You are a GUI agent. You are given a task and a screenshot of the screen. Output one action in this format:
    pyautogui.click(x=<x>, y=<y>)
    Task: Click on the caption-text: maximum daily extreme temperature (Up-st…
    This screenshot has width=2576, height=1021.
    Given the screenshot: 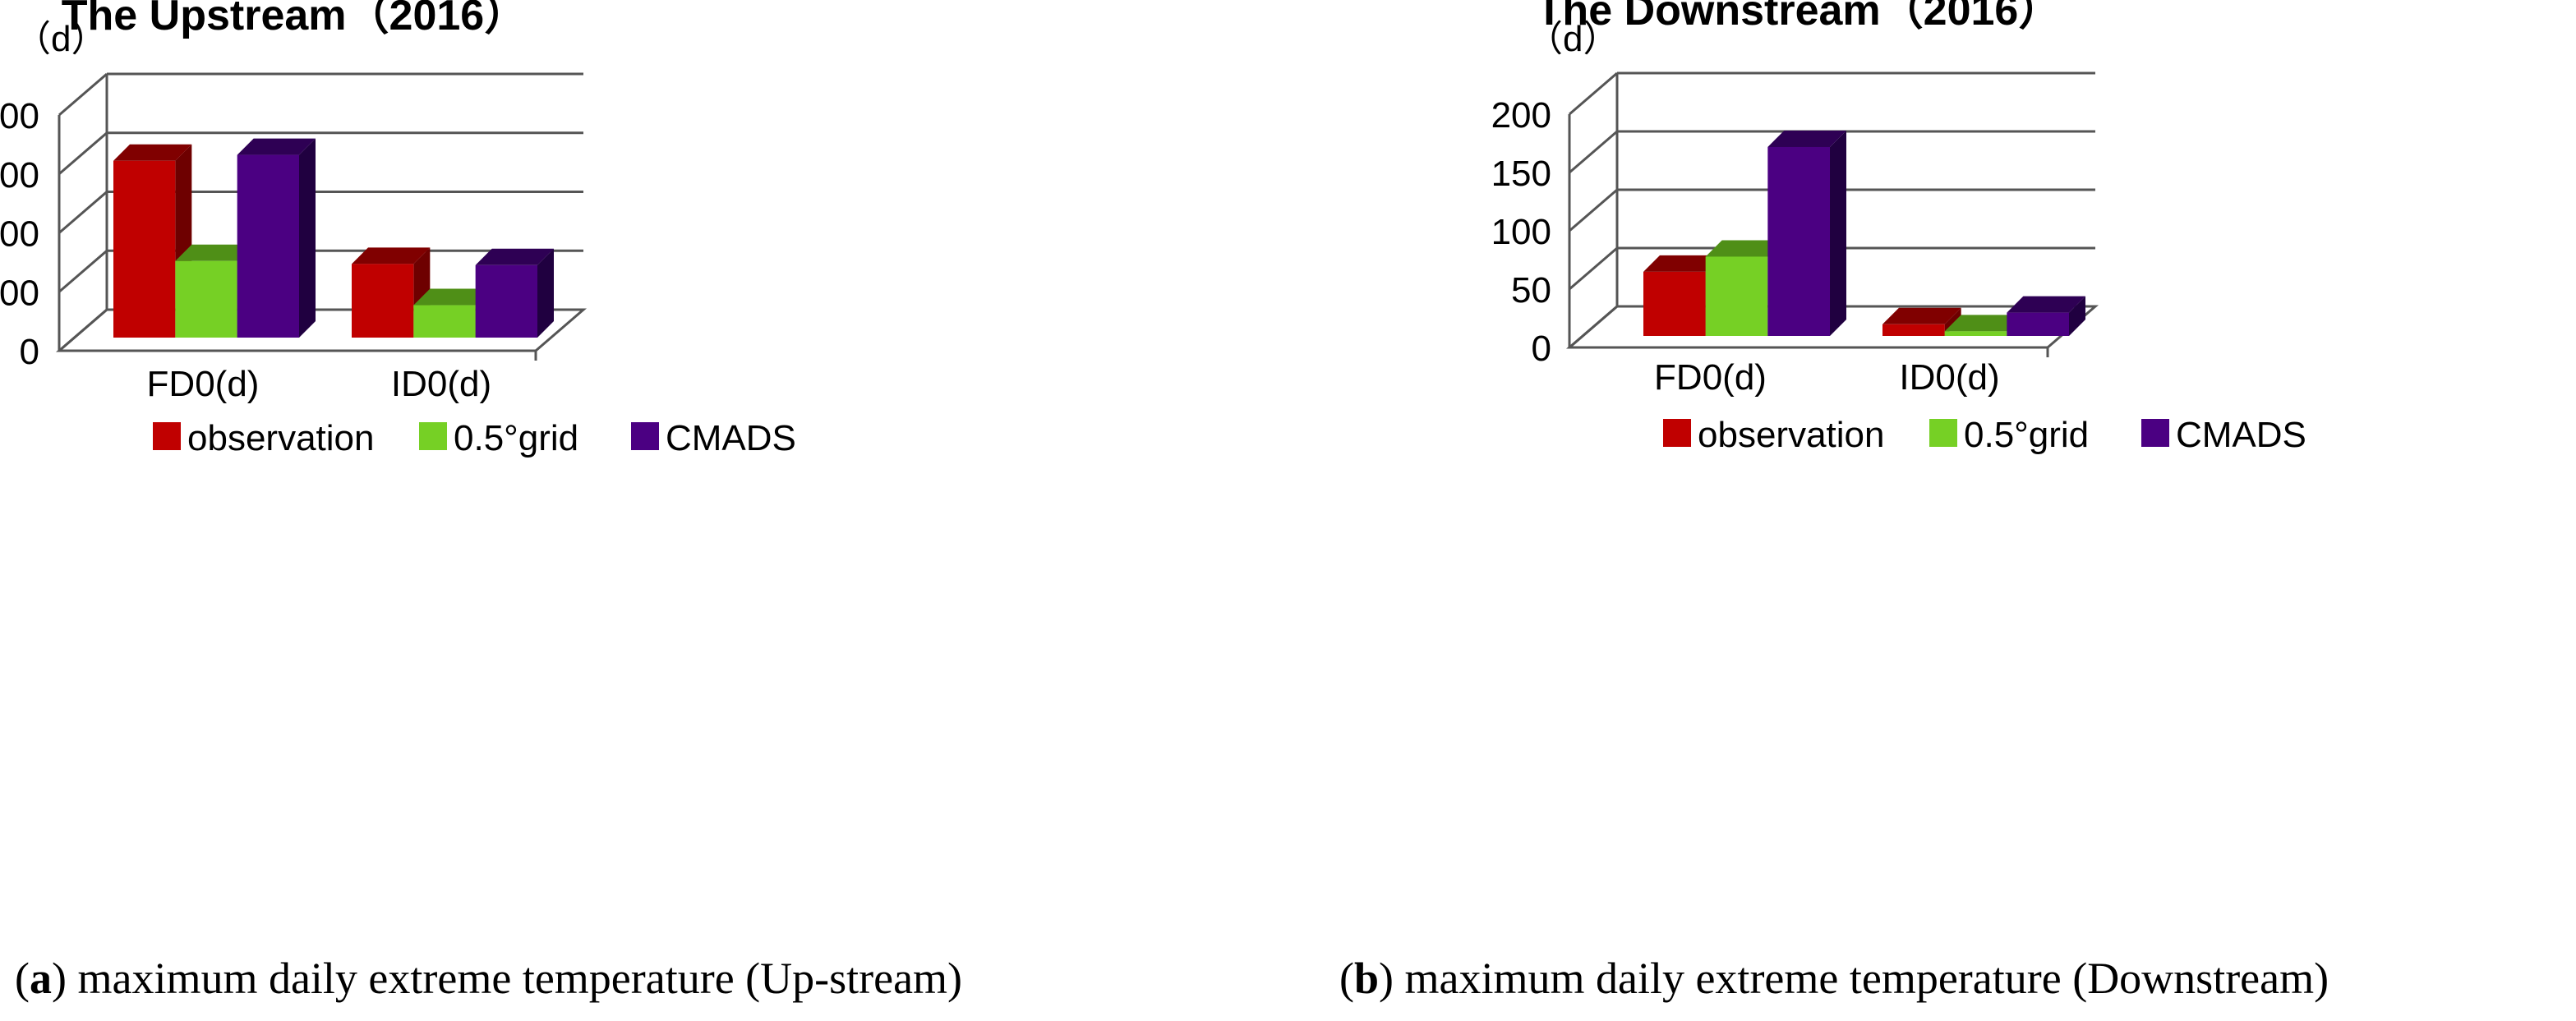 What is the action you would take?
    pyautogui.click(x=514, y=979)
    